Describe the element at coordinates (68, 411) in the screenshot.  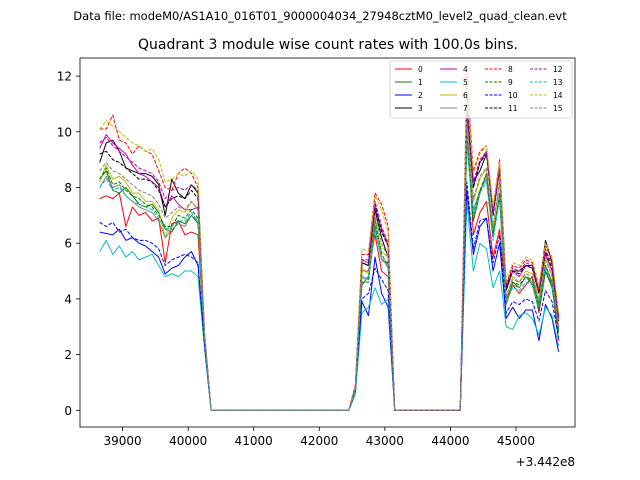
I see `y-tick-label: 0` at that location.